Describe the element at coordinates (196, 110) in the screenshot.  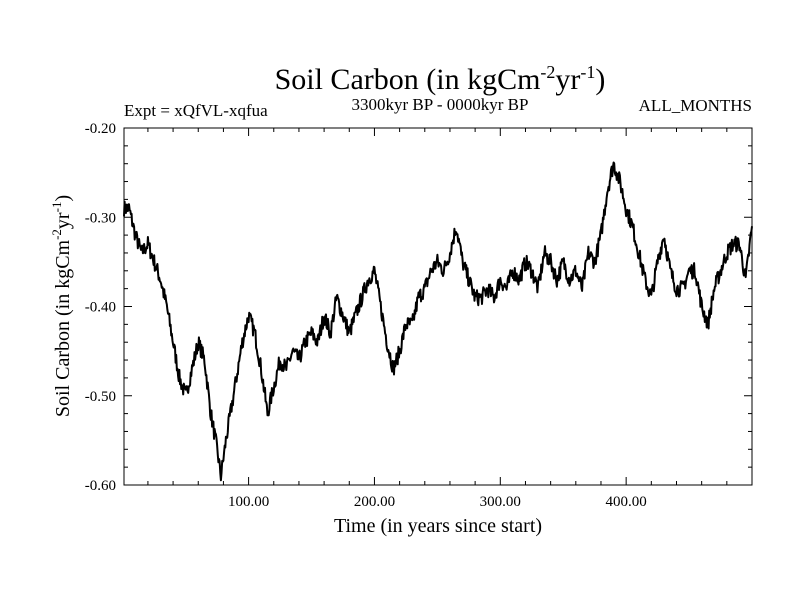
I see `subtitle-experiment: Expt = xQfVL-xqfua` at that location.